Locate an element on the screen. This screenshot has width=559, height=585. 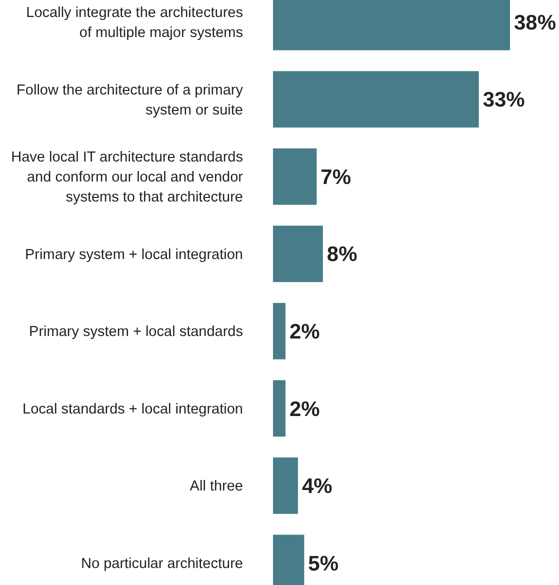
data-label: 4% is located at coordinates (317, 486).